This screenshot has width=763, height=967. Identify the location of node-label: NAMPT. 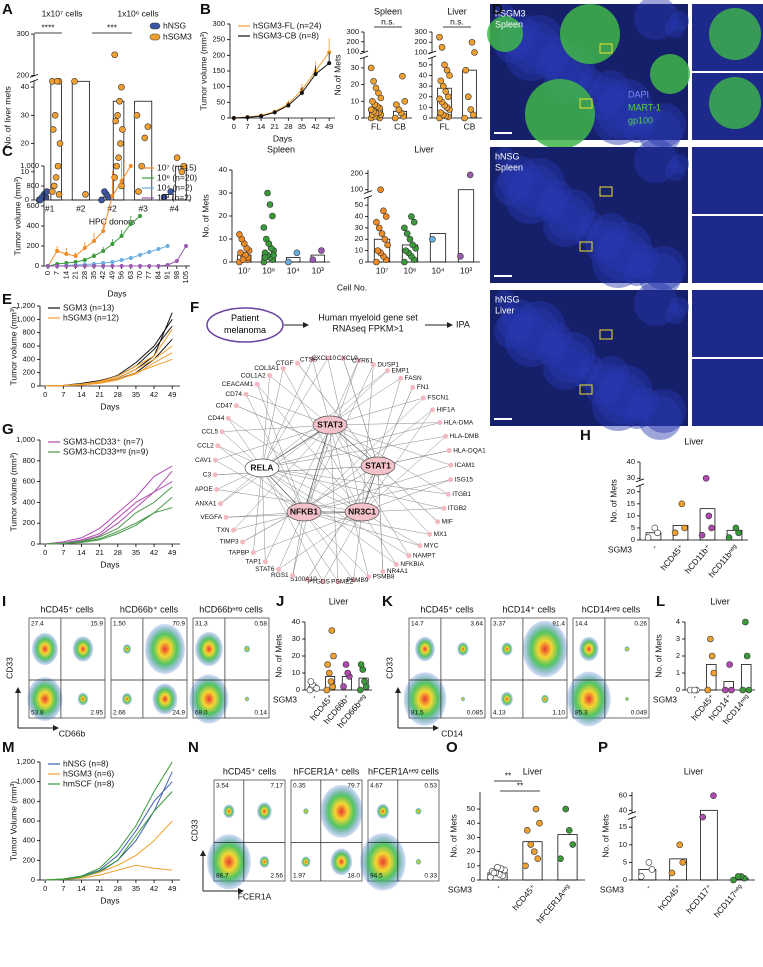
(424, 556).